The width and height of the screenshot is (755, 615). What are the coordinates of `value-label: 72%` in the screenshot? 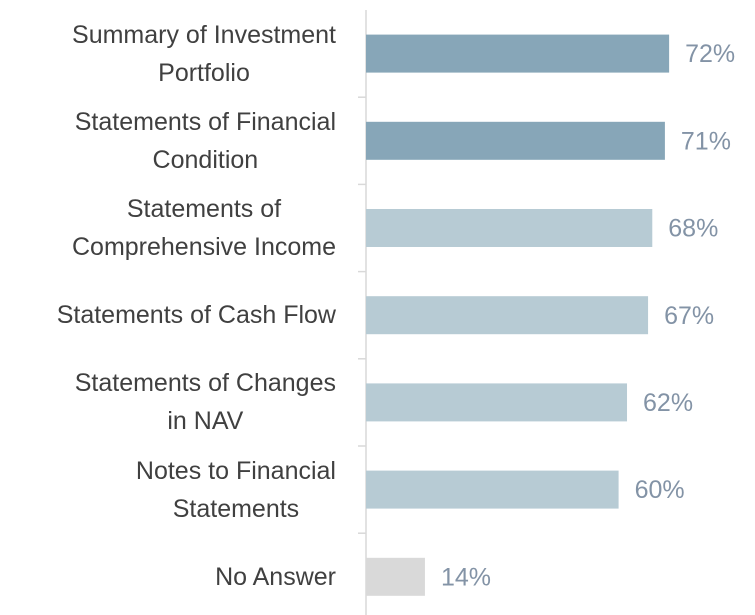 It's located at (710, 54).